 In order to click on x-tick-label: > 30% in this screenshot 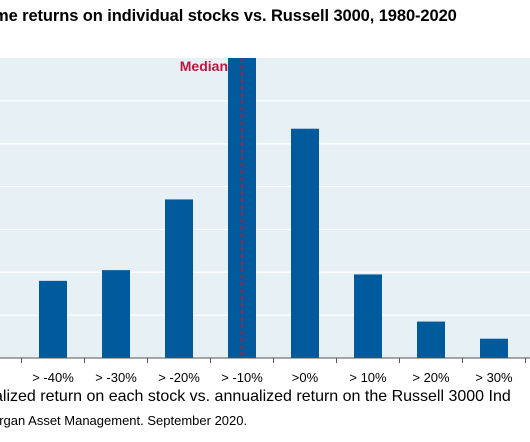, I will do `click(494, 377)`.